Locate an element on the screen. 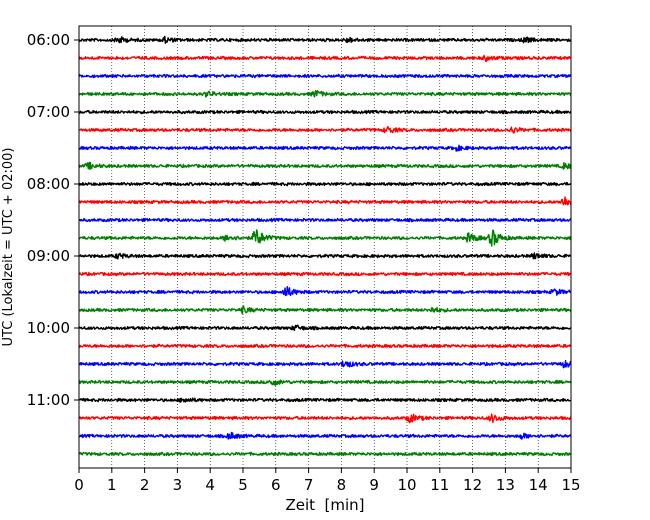 Image resolution: width=650 pixels, height=520 pixels. x-tick-label: 10 is located at coordinates (406, 485).